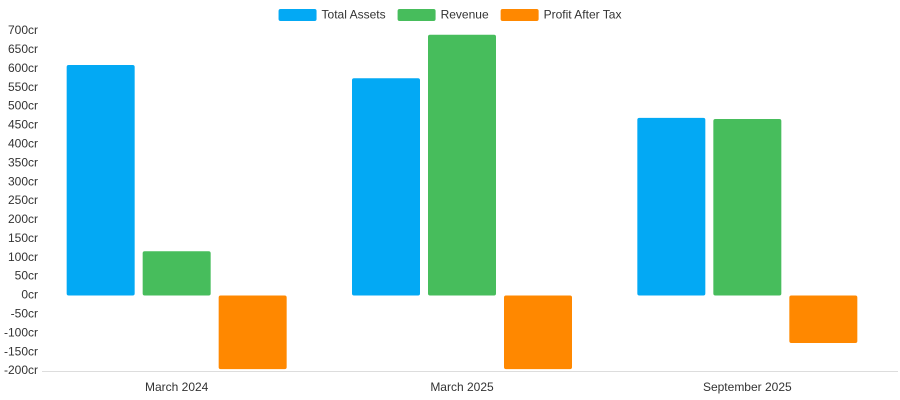 This screenshot has height=400, width=900. Describe the element at coordinates (21, 351) in the screenshot. I see `y-tick-label: -150cr` at that location.